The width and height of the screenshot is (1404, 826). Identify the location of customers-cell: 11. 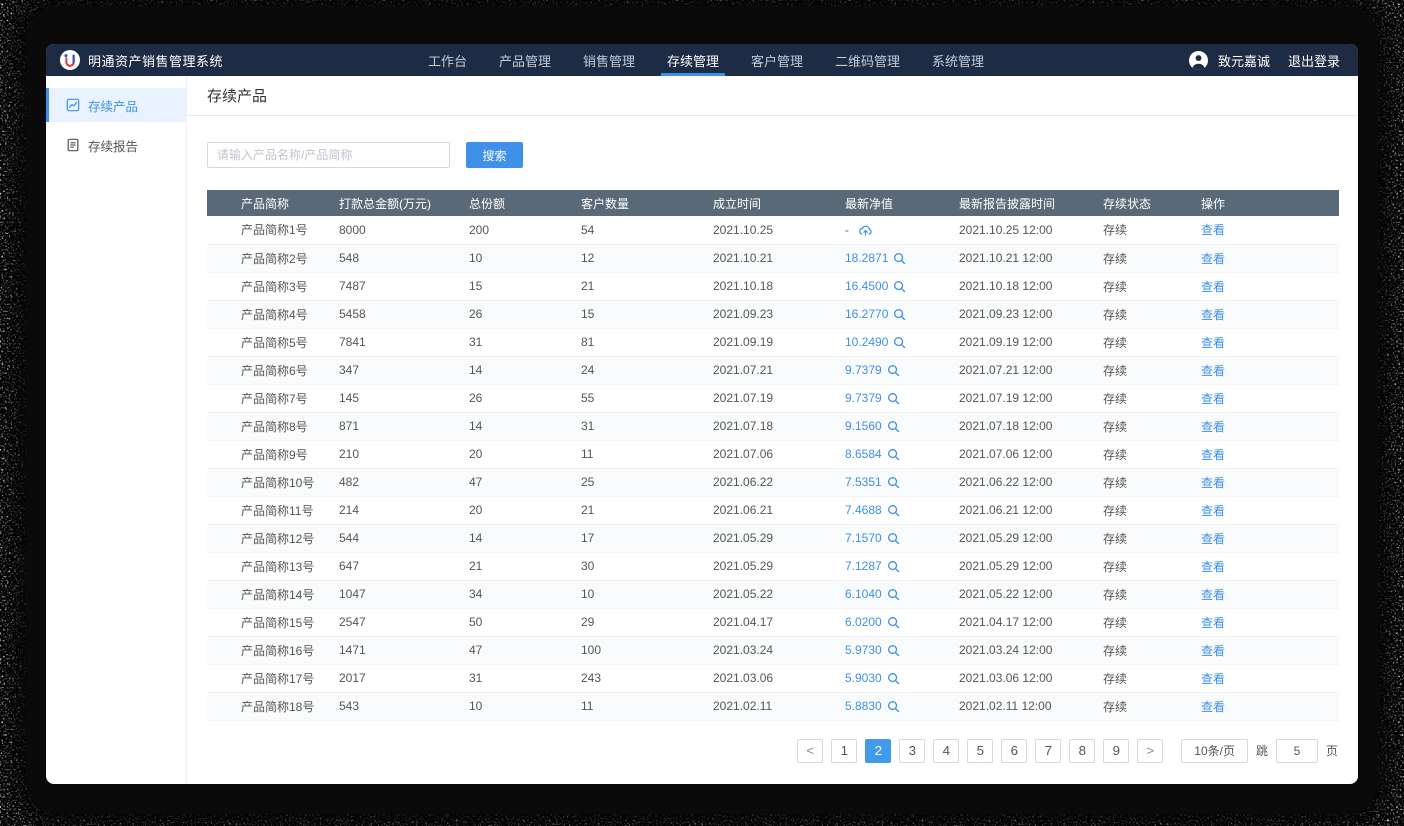
(587, 454).